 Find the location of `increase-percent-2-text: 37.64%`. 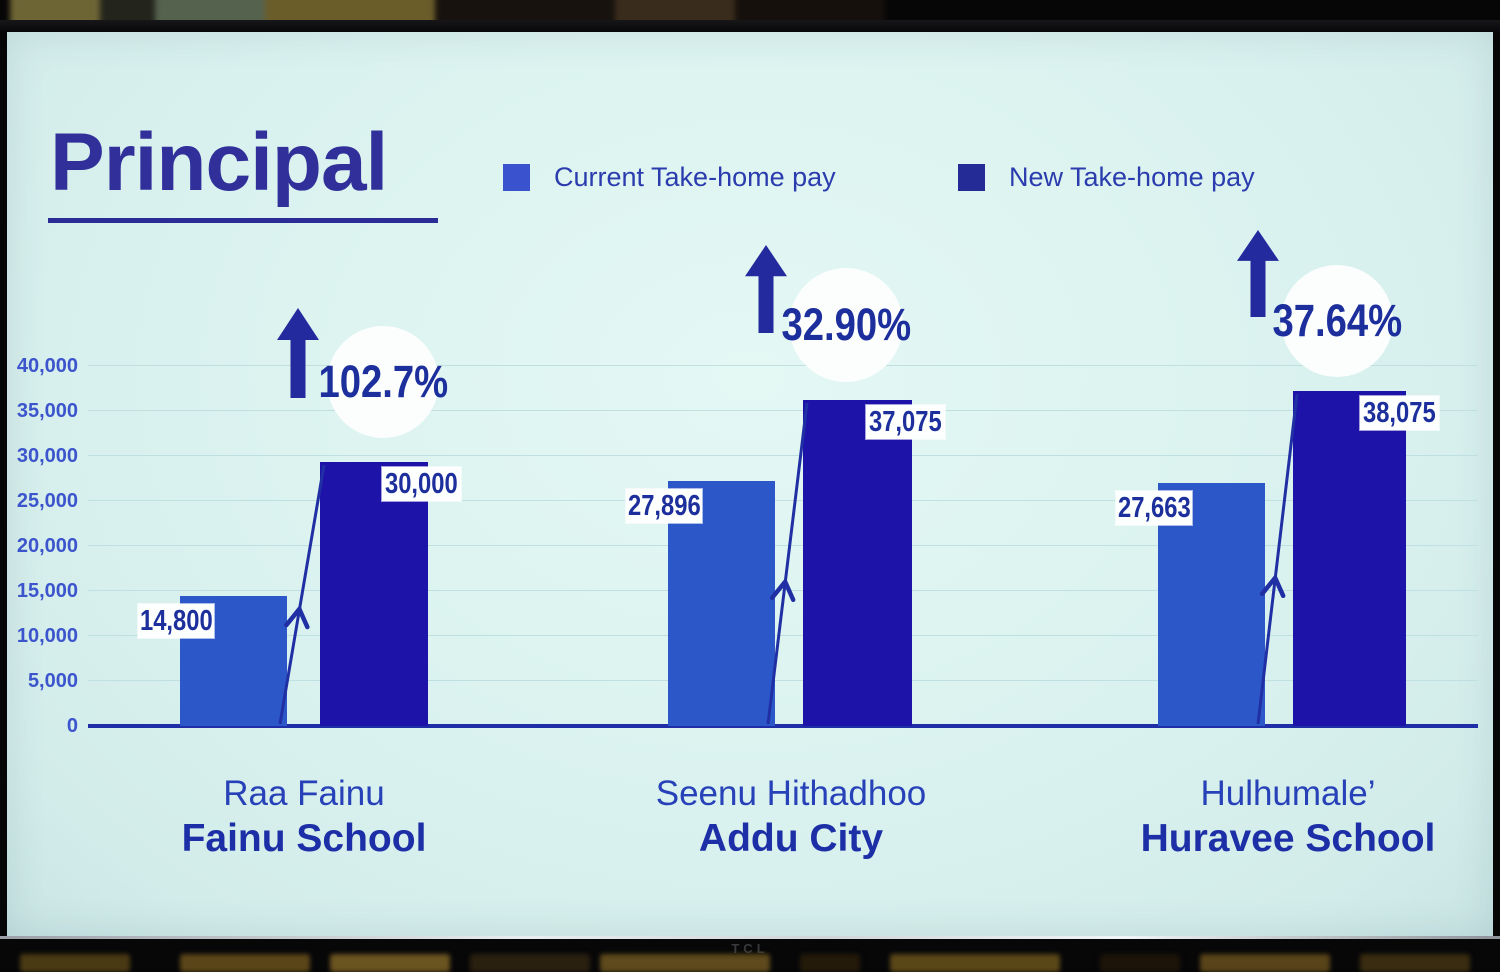

increase-percent-2-text: 37.64% is located at coordinates (1337, 320).